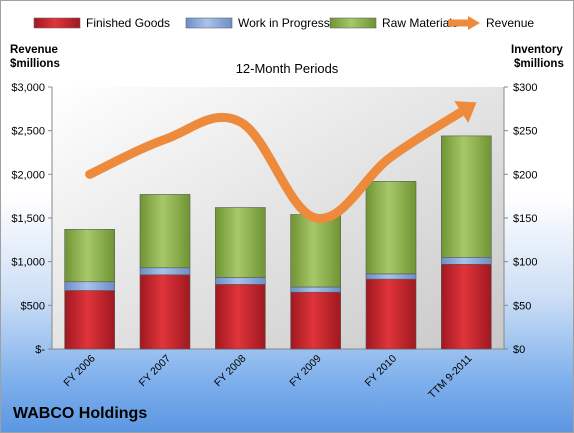 This screenshot has height=433, width=574. What do you see at coordinates (525, 263) in the screenshot?
I see `right-tick-label-2: $100` at bounding box center [525, 263].